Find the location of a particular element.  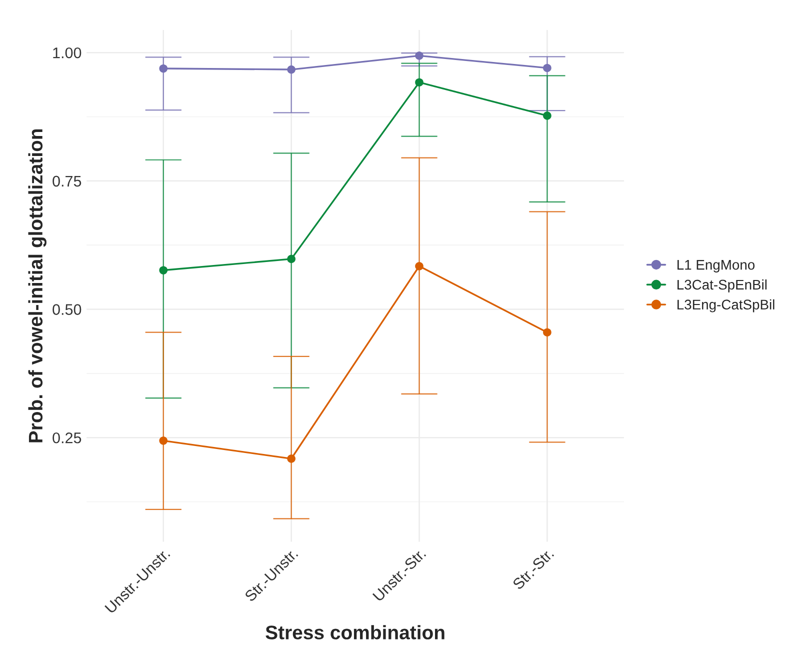

y-tick-label: 0.25 is located at coordinates (67, 438).